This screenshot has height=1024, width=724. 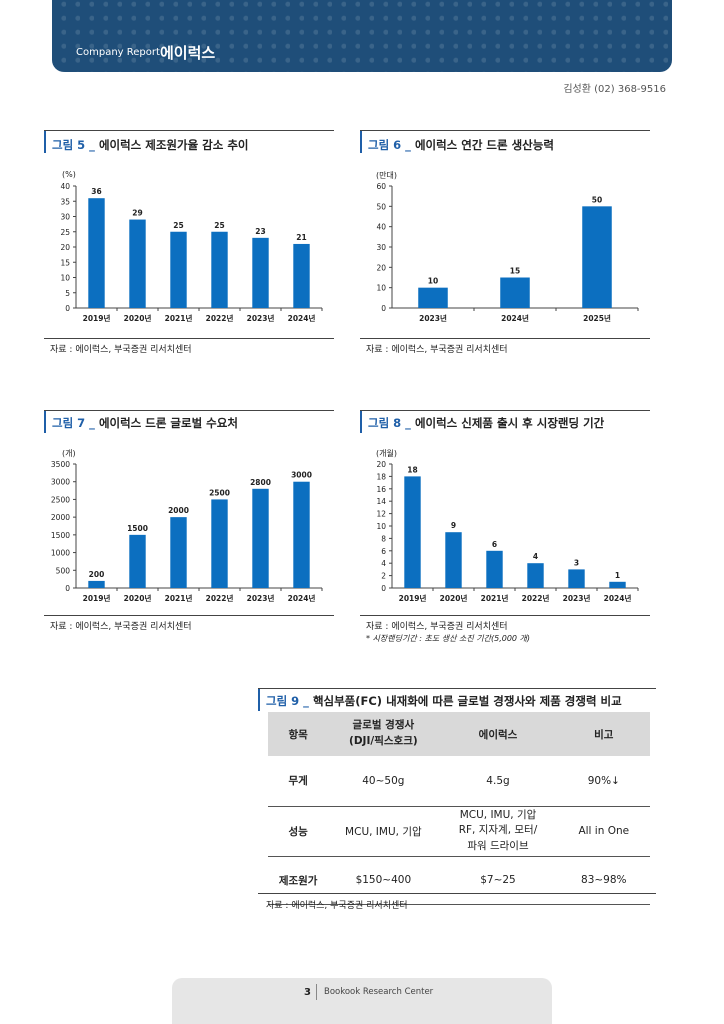 I want to click on y-tick-label: 8, so click(x=383, y=538).